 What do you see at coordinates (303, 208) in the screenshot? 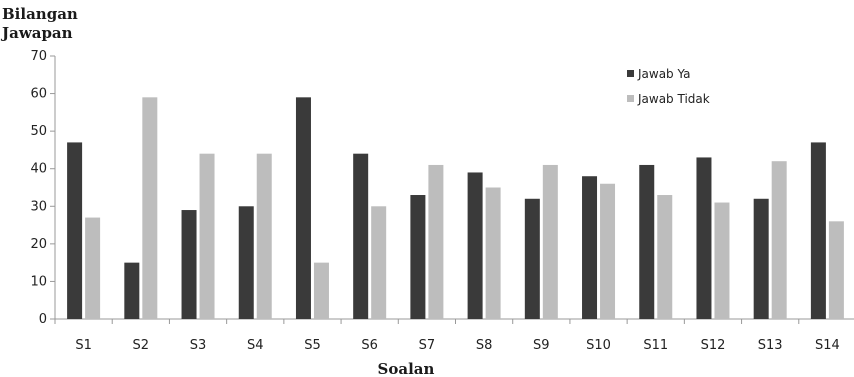
I see `bar-jawab-ya-s5` at bounding box center [303, 208].